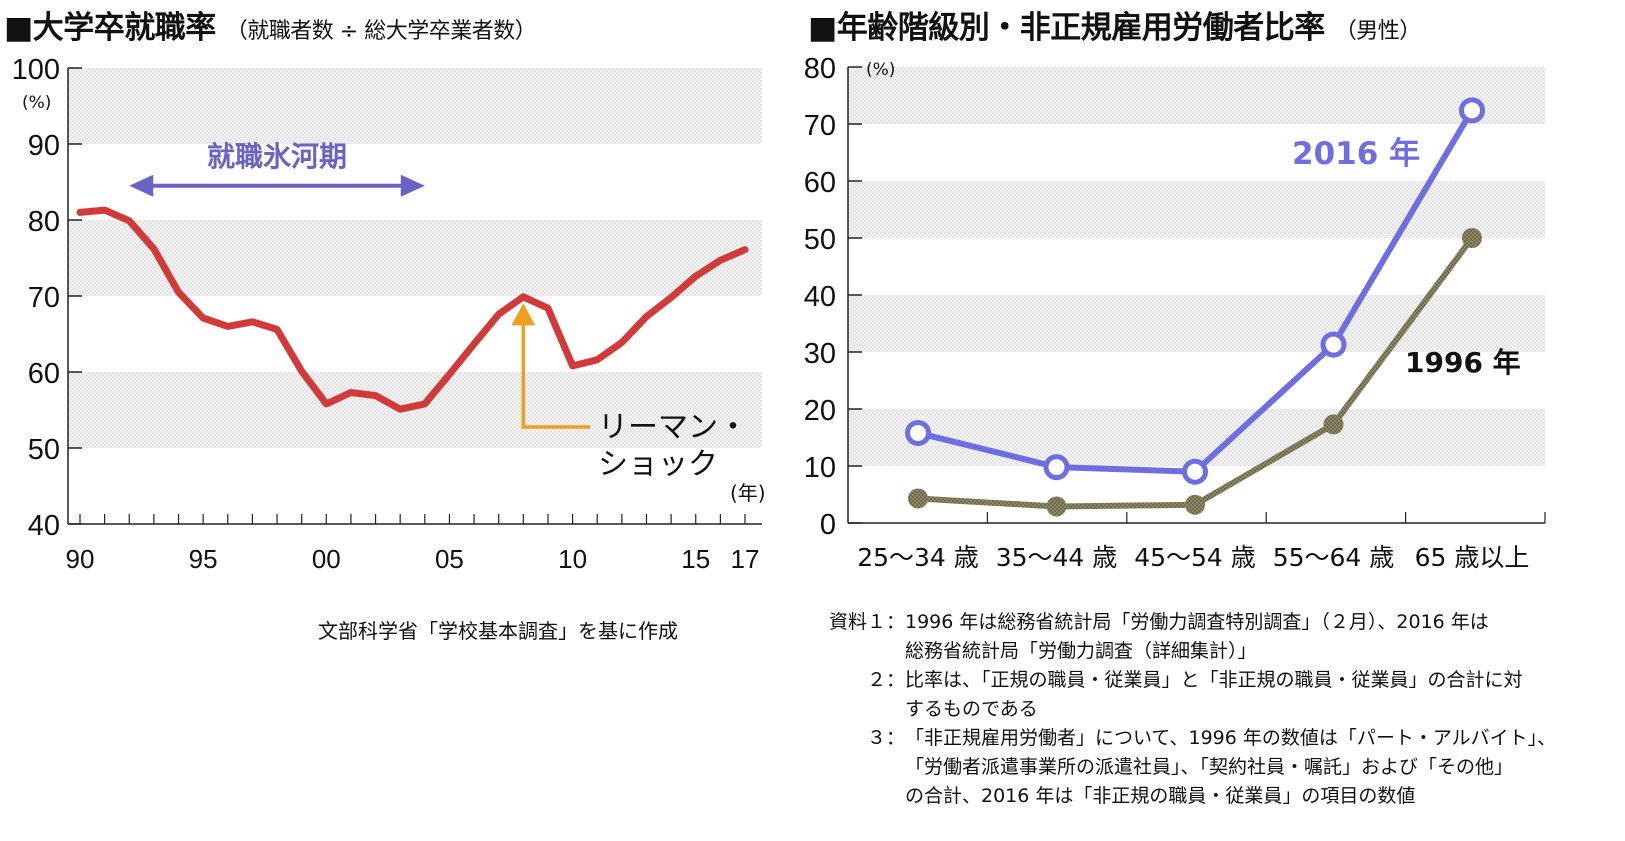  What do you see at coordinates (828, 525) in the screenshot?
I see `y-tick-label: 0` at bounding box center [828, 525].